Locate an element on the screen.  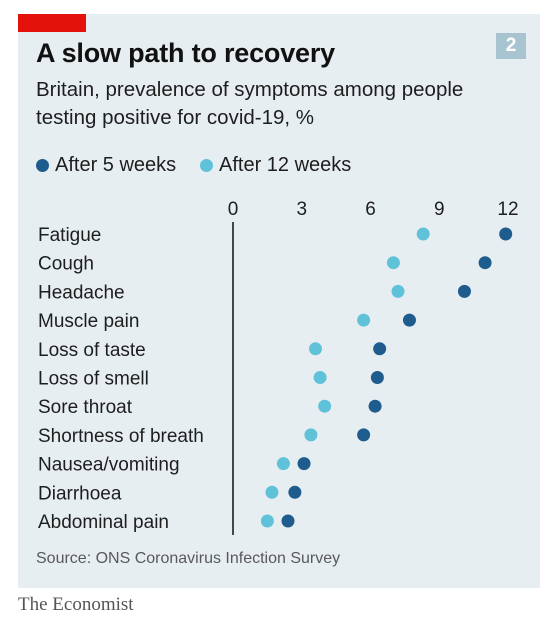
x-tick-label: 12 is located at coordinates (507, 209).